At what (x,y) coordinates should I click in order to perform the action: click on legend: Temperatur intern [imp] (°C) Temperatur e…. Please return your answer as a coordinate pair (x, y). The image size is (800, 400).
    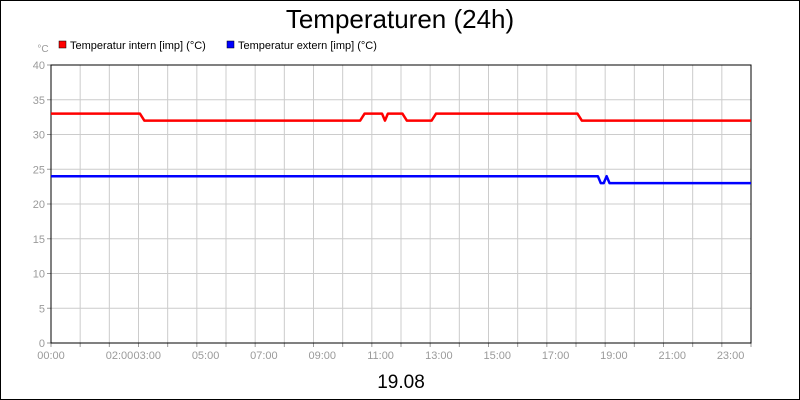
    Looking at the image, I should click on (217, 46).